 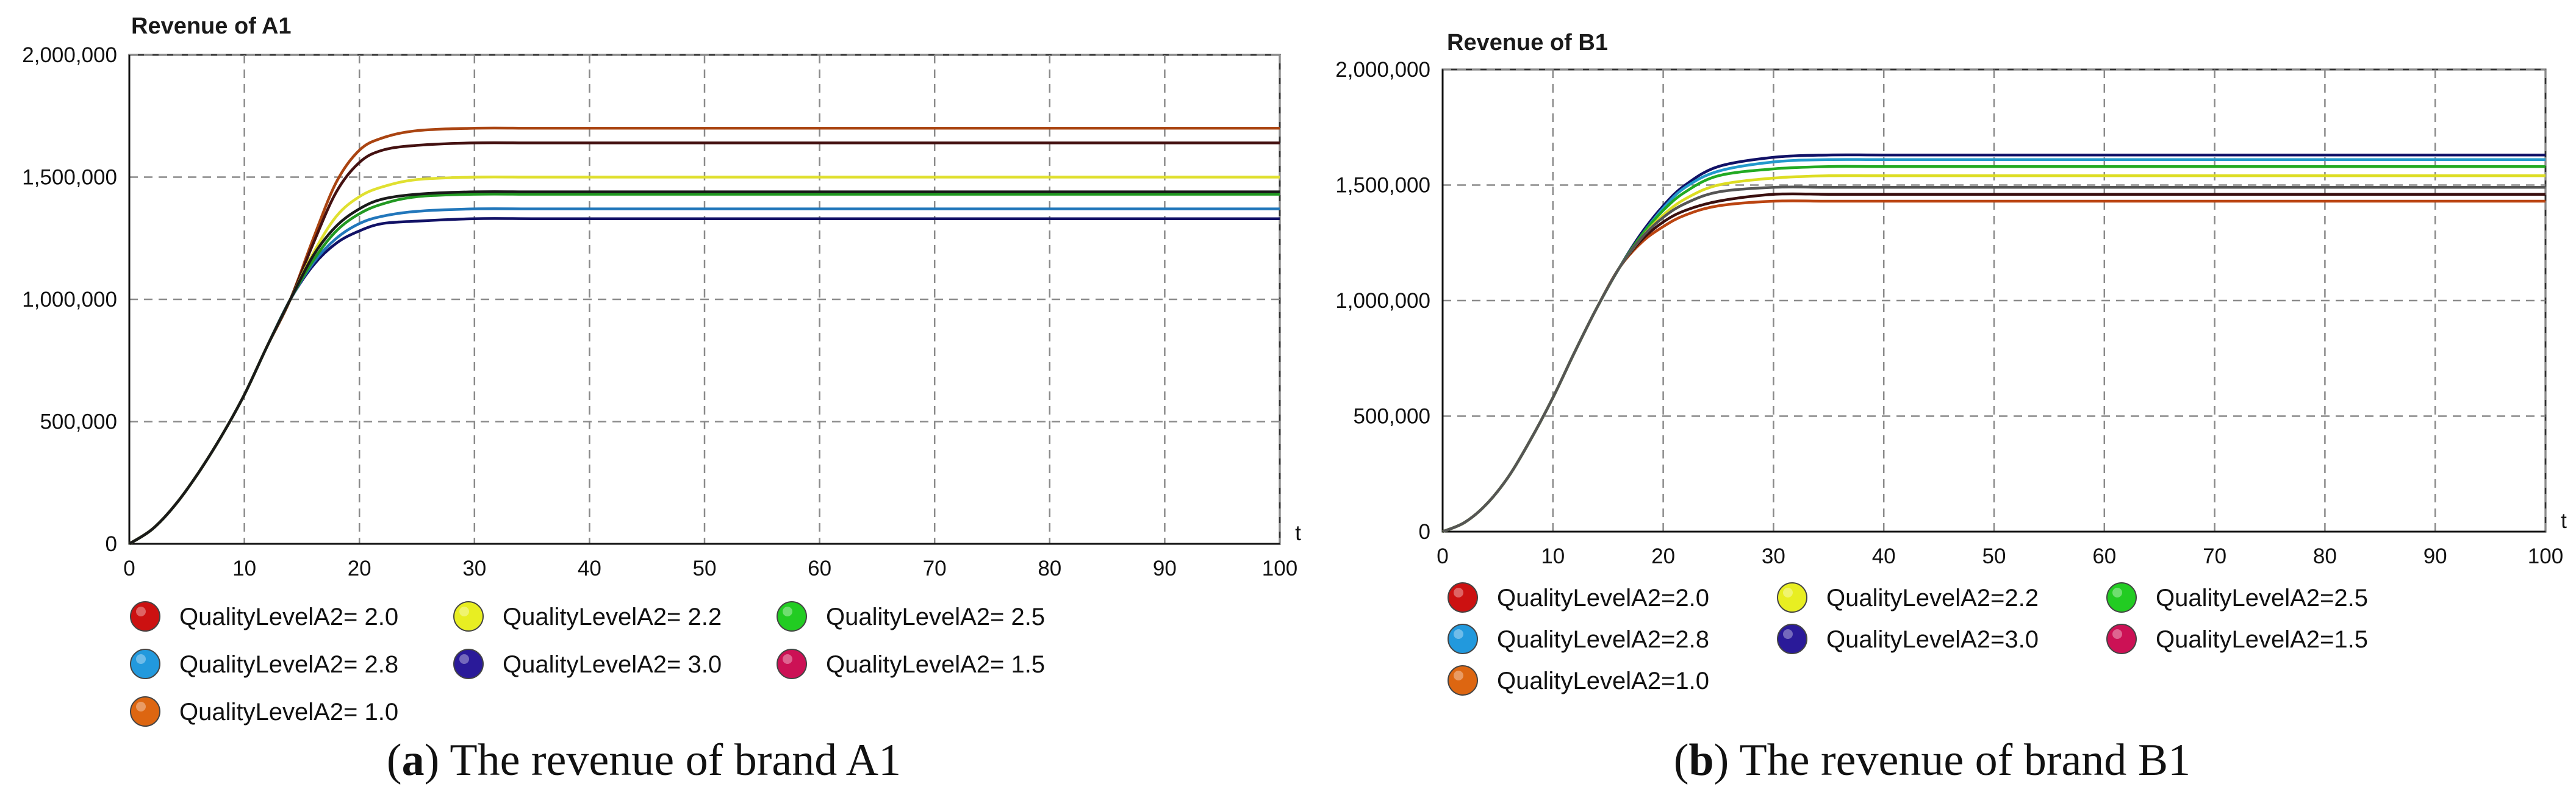 I want to click on legend-item: QualityLevelA2= 1.0, so click(x=264, y=711).